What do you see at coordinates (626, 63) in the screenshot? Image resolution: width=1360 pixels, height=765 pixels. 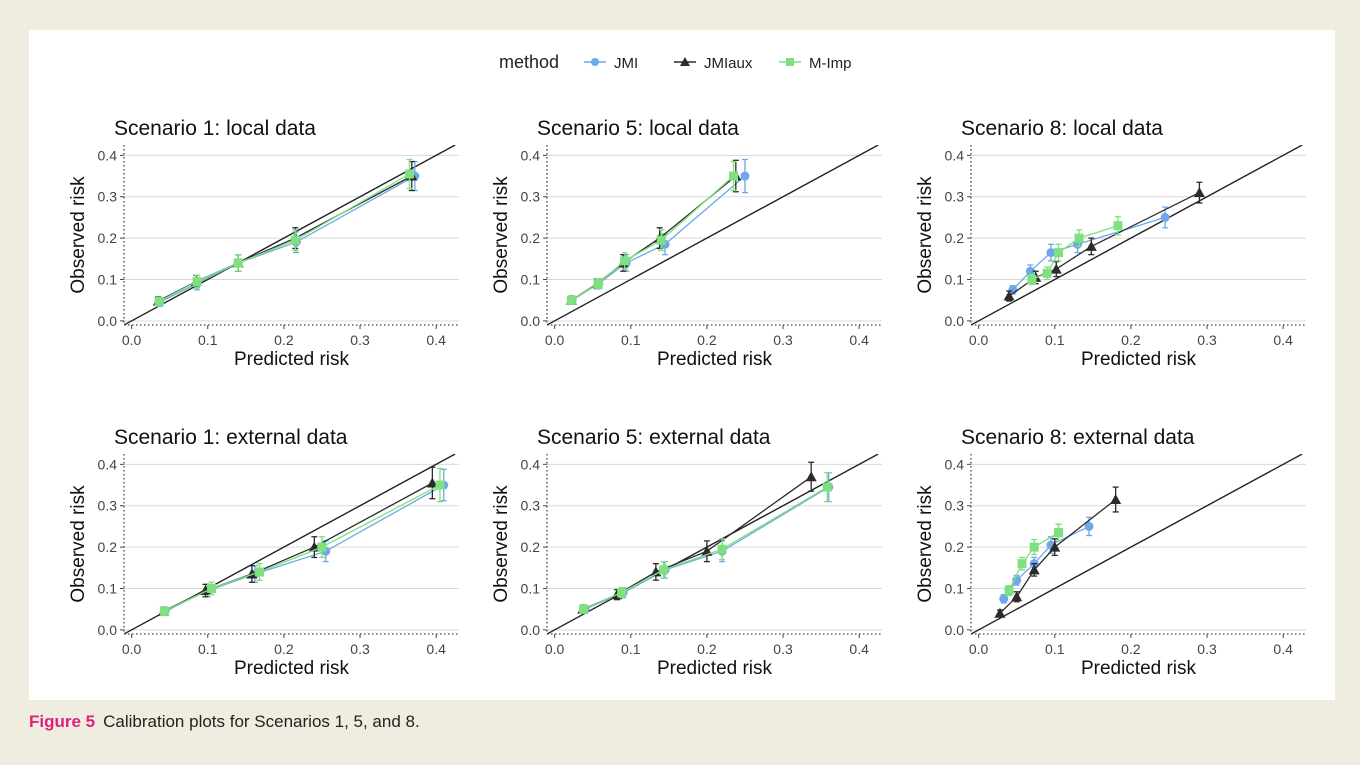 I see `legend-label-JMI: JMI` at bounding box center [626, 63].